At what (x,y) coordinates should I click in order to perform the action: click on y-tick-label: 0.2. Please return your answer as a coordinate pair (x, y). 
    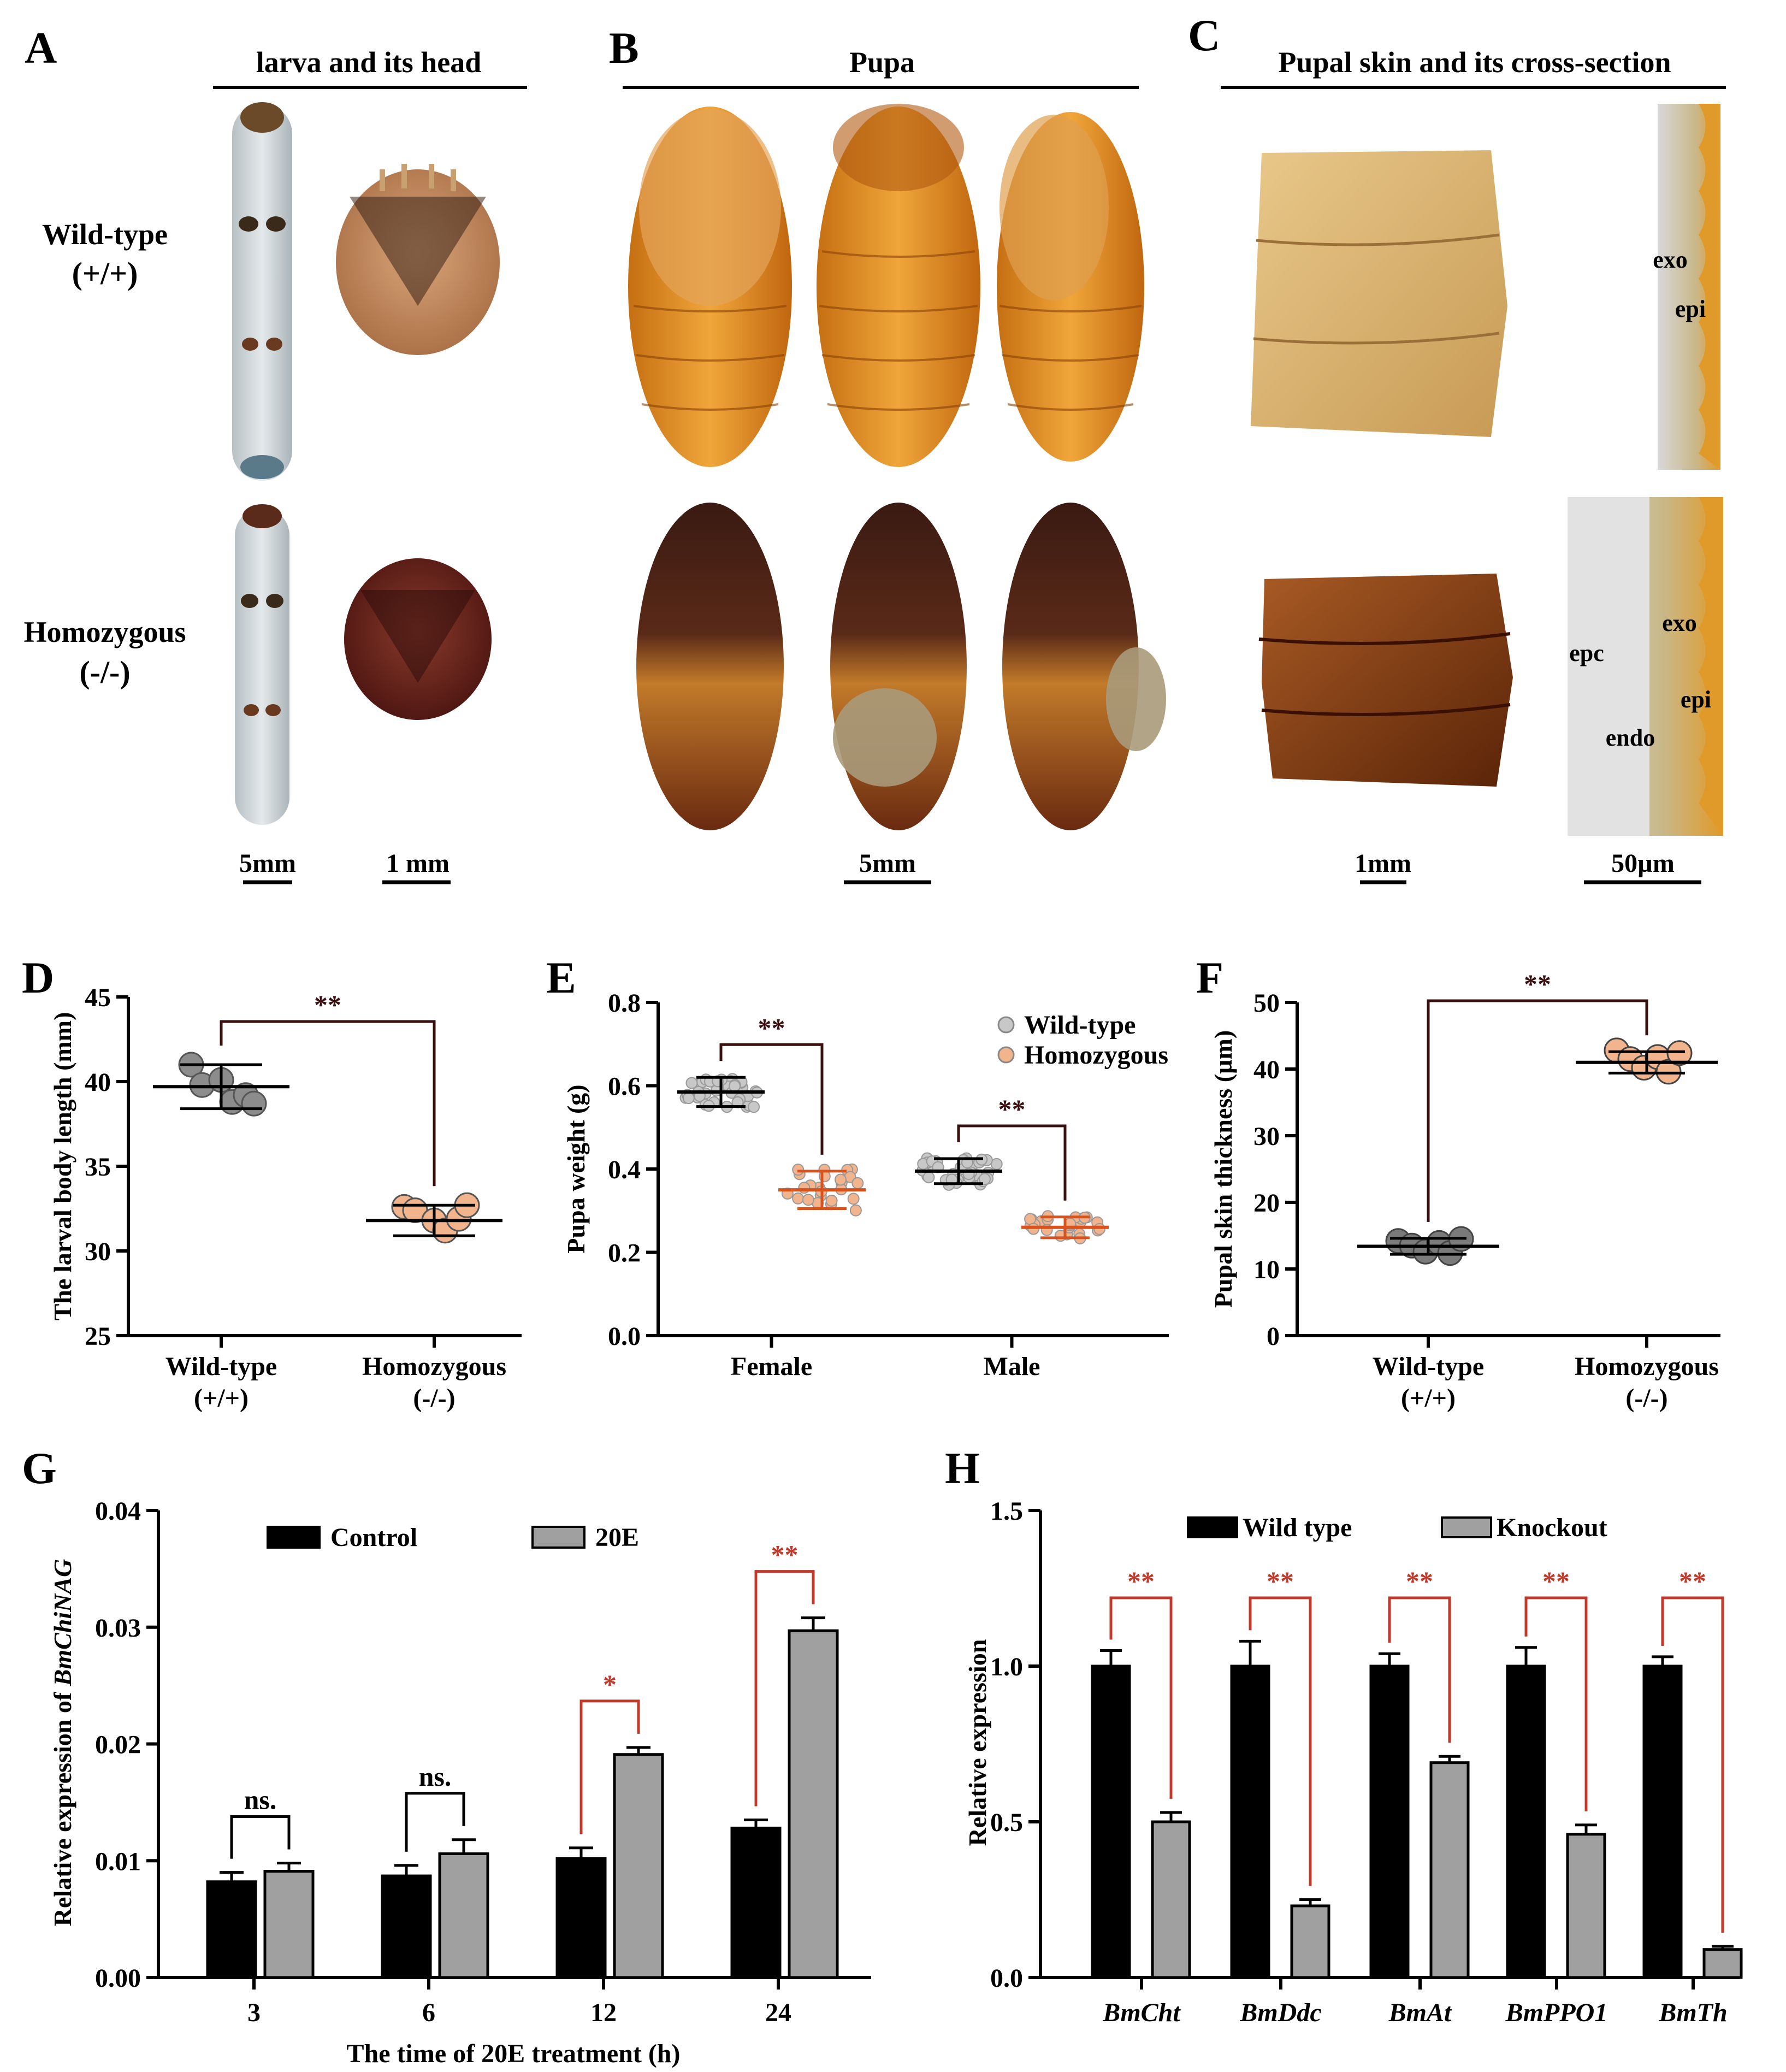
    Looking at the image, I should click on (625, 1254).